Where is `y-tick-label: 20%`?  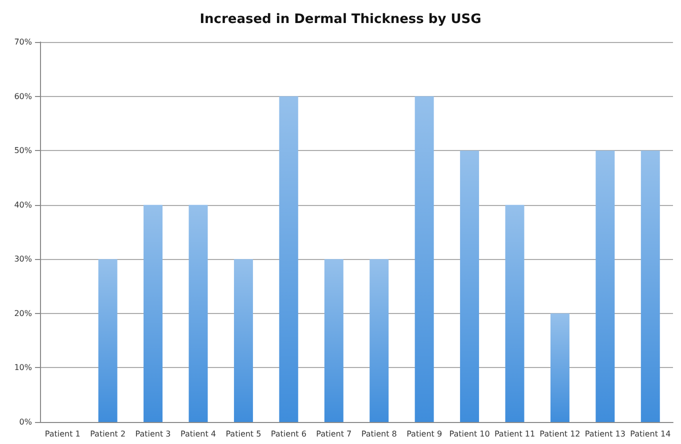
y-tick-label: 20% is located at coordinates (23, 313).